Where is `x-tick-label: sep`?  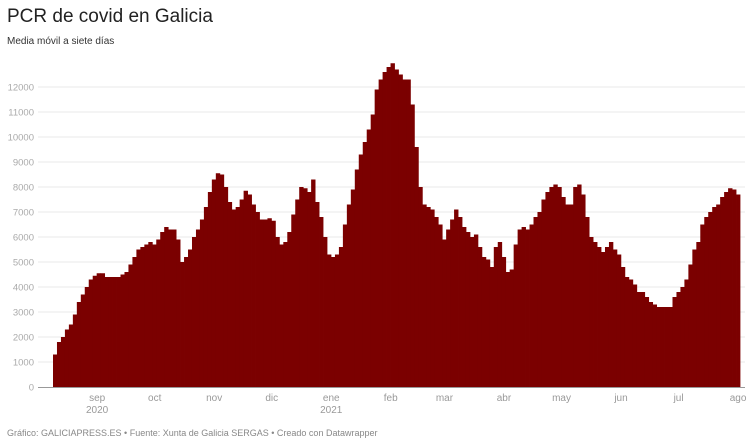
x-tick-label: sep is located at coordinates (97, 398).